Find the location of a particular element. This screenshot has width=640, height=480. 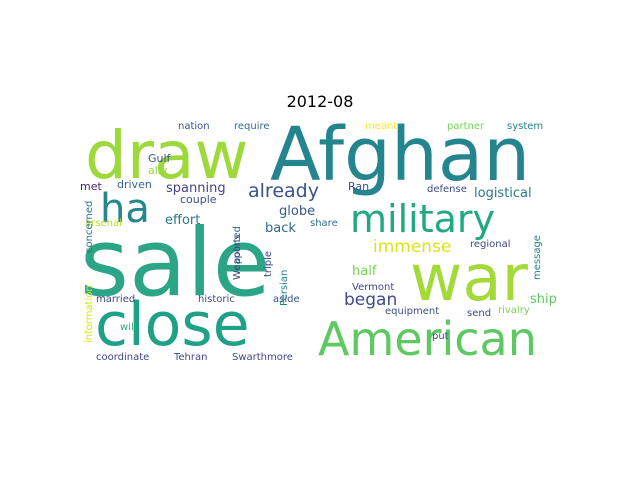

word-already: already is located at coordinates (283, 191).